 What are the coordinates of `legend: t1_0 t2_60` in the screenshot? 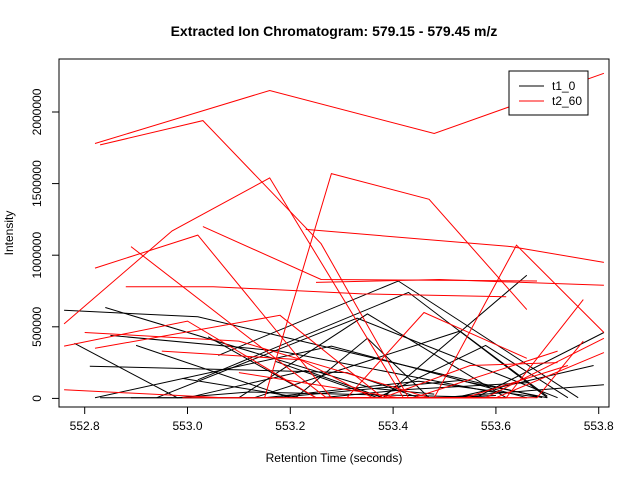 It's located at (548, 93).